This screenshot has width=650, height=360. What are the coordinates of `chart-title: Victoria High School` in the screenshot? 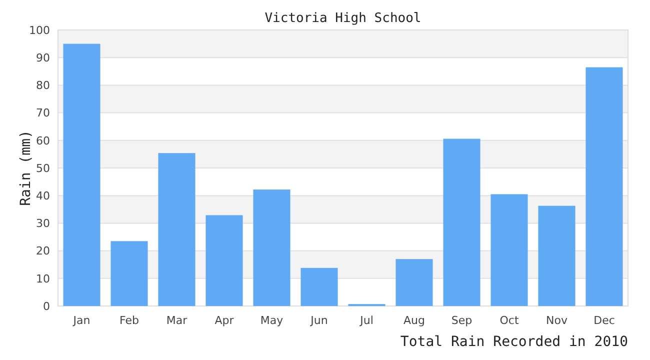 It's located at (343, 18).